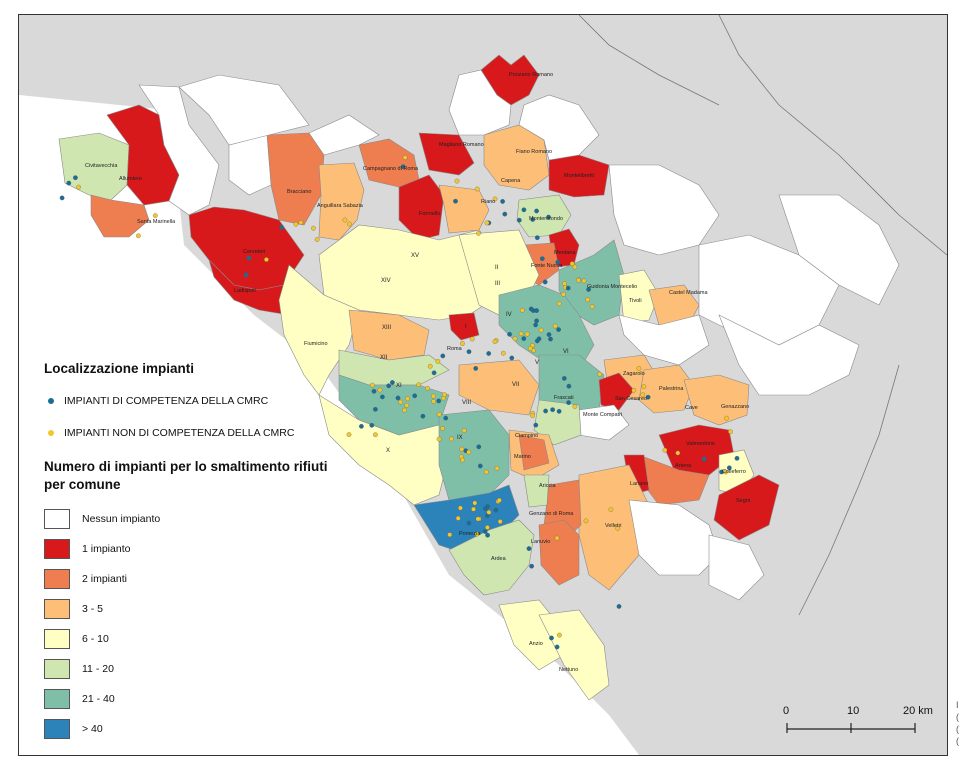 This screenshot has width=964, height=776. What do you see at coordinates (389, 335) in the screenshot?
I see `municipality-roma-xiii` at bounding box center [389, 335].